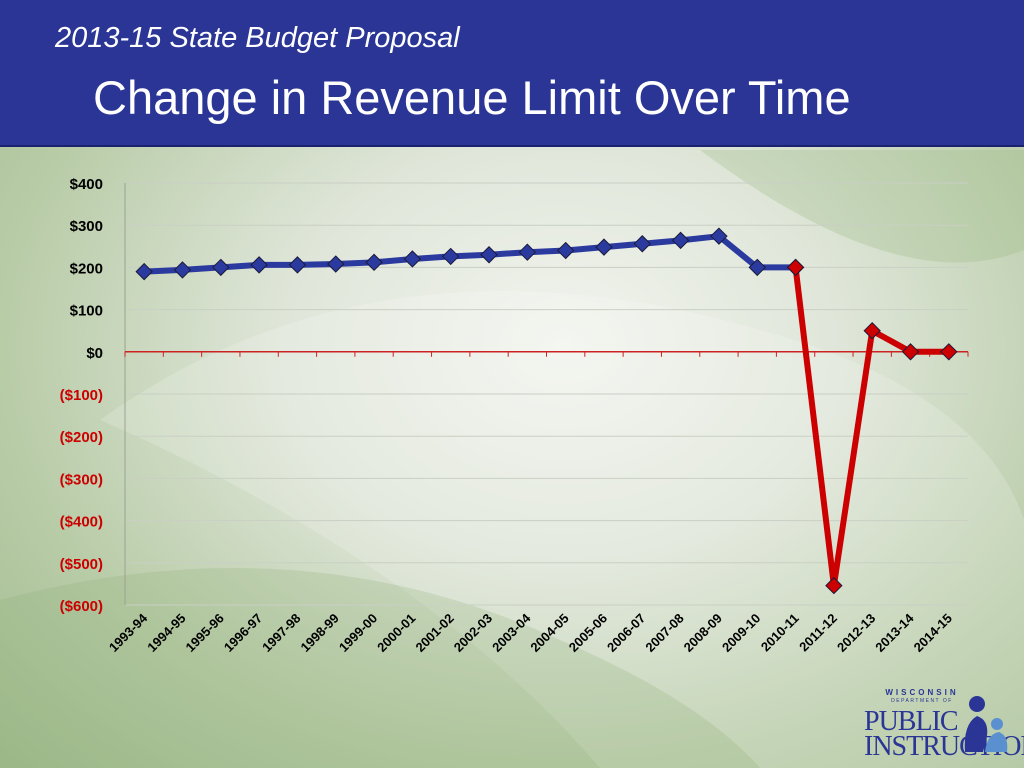 The width and height of the screenshot is (1024, 768). I want to click on y-tick-label: ($400), so click(81, 522).